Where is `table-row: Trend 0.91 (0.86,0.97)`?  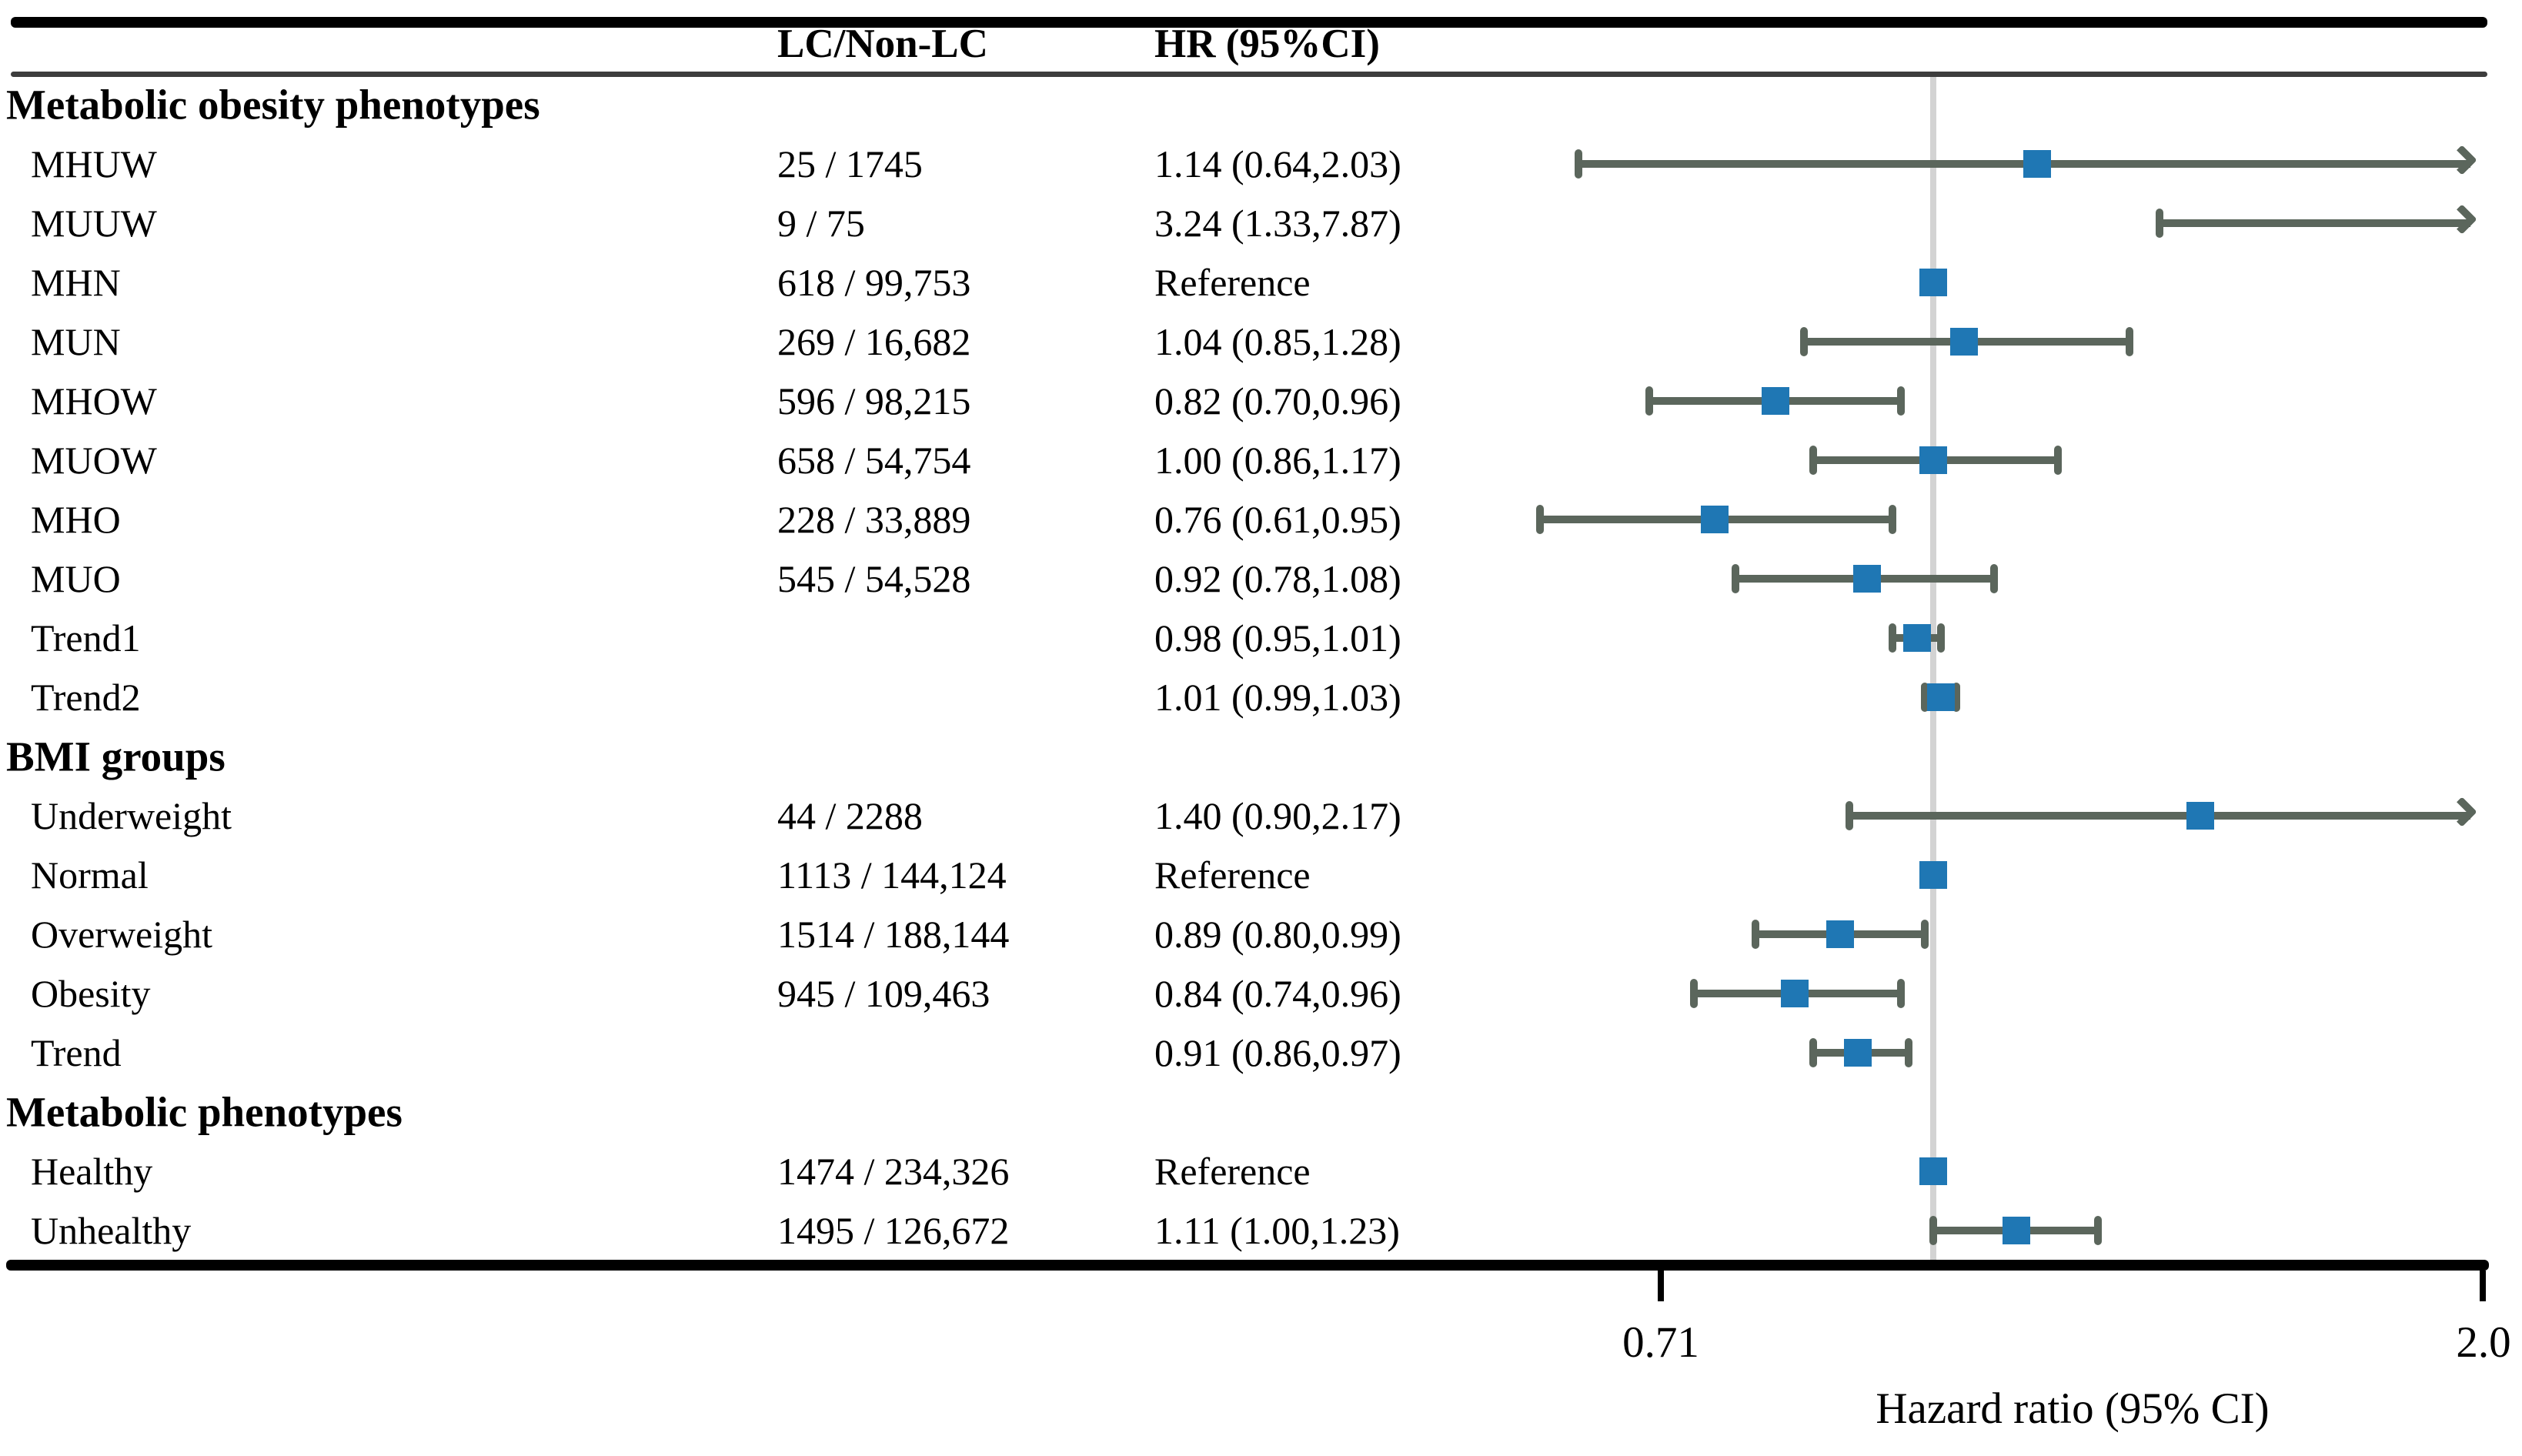 table-row: Trend 0.91 (0.86,0.97) is located at coordinates (1261, 1053).